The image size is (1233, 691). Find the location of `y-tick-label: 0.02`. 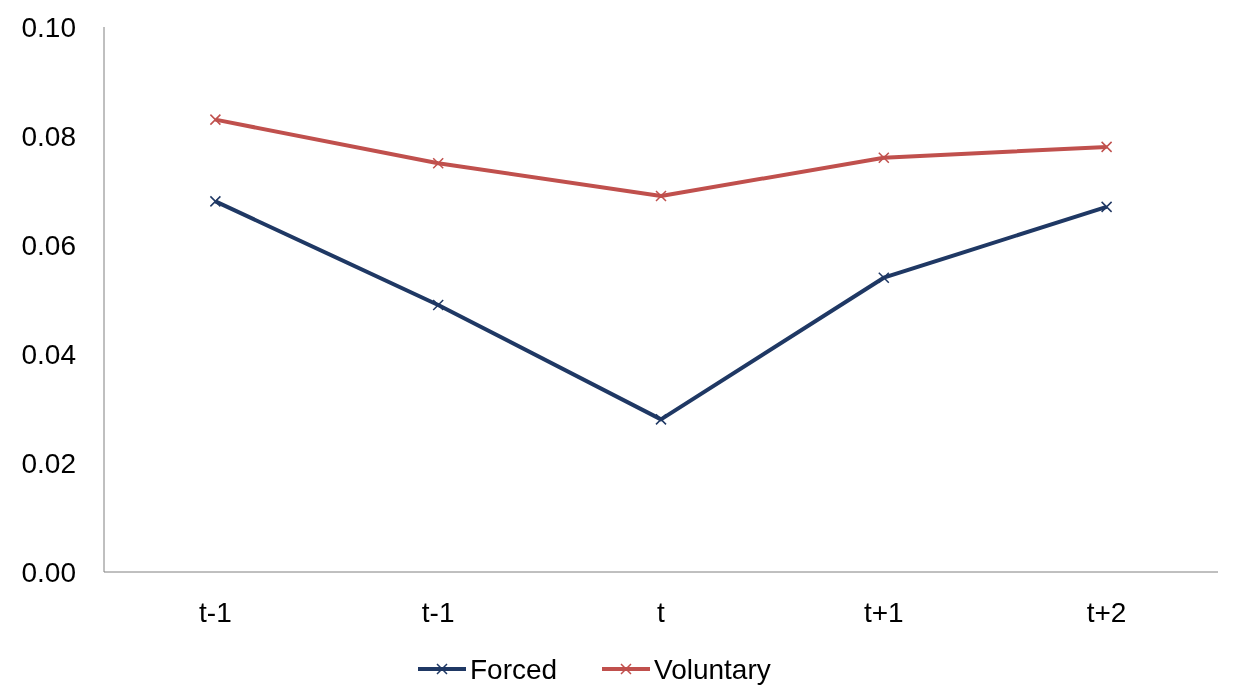

y-tick-label: 0.02 is located at coordinates (48, 463).